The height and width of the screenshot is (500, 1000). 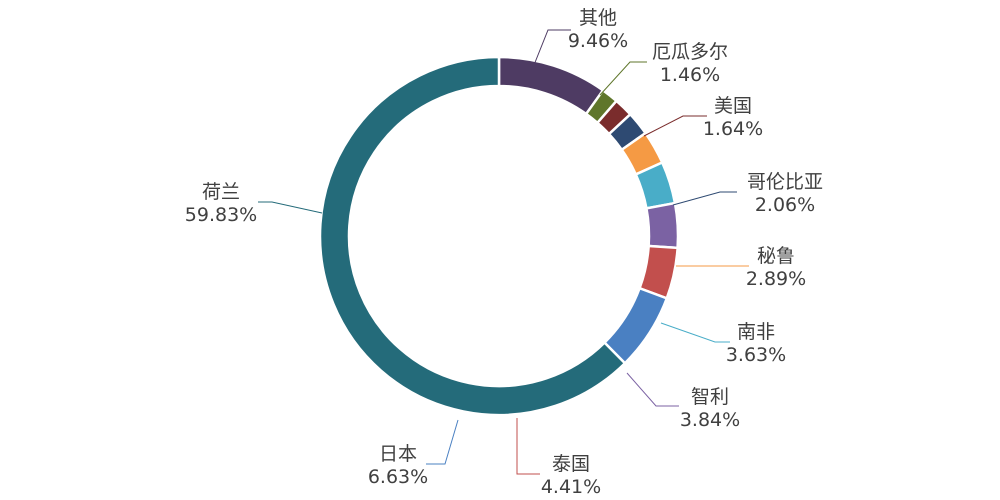 I want to click on slice-label-value-4: 2.89%, so click(x=776, y=279).